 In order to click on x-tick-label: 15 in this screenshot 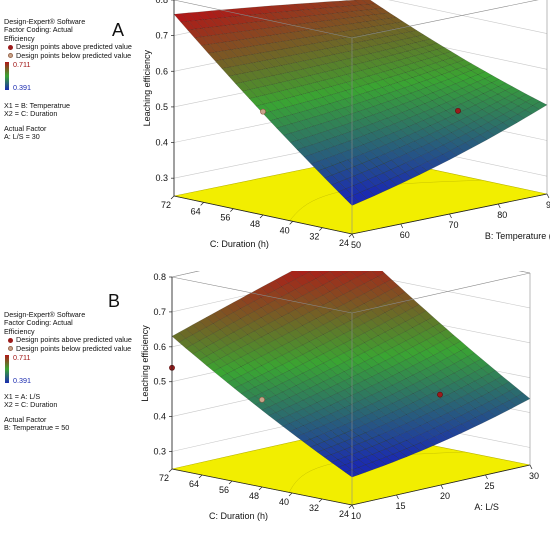, I will do `click(400, 506)`.